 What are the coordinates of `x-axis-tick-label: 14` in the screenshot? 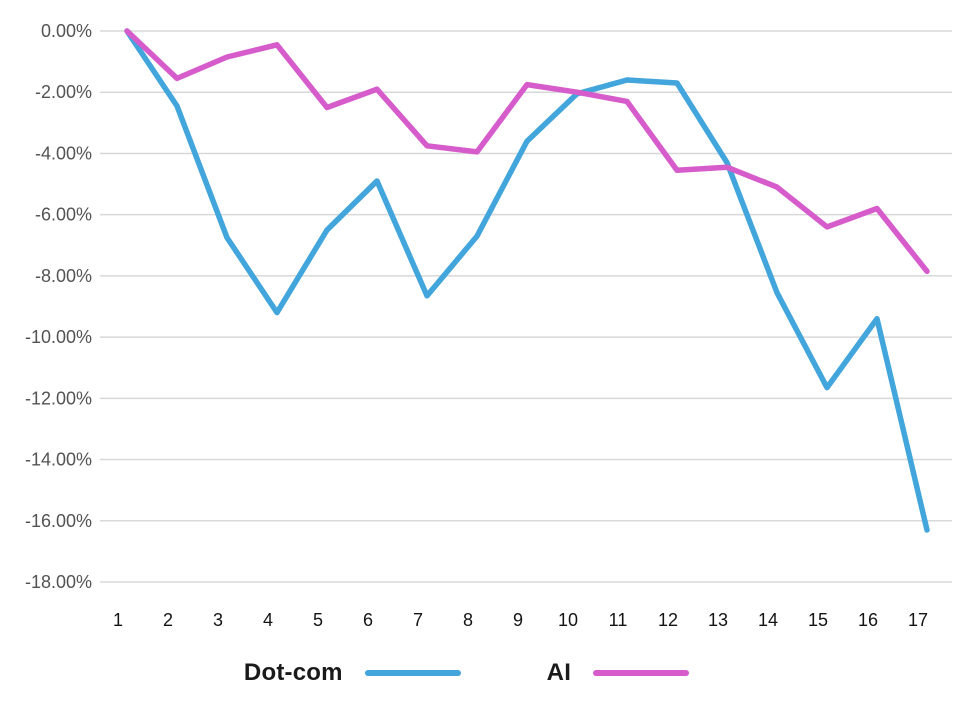 It's located at (768, 620).